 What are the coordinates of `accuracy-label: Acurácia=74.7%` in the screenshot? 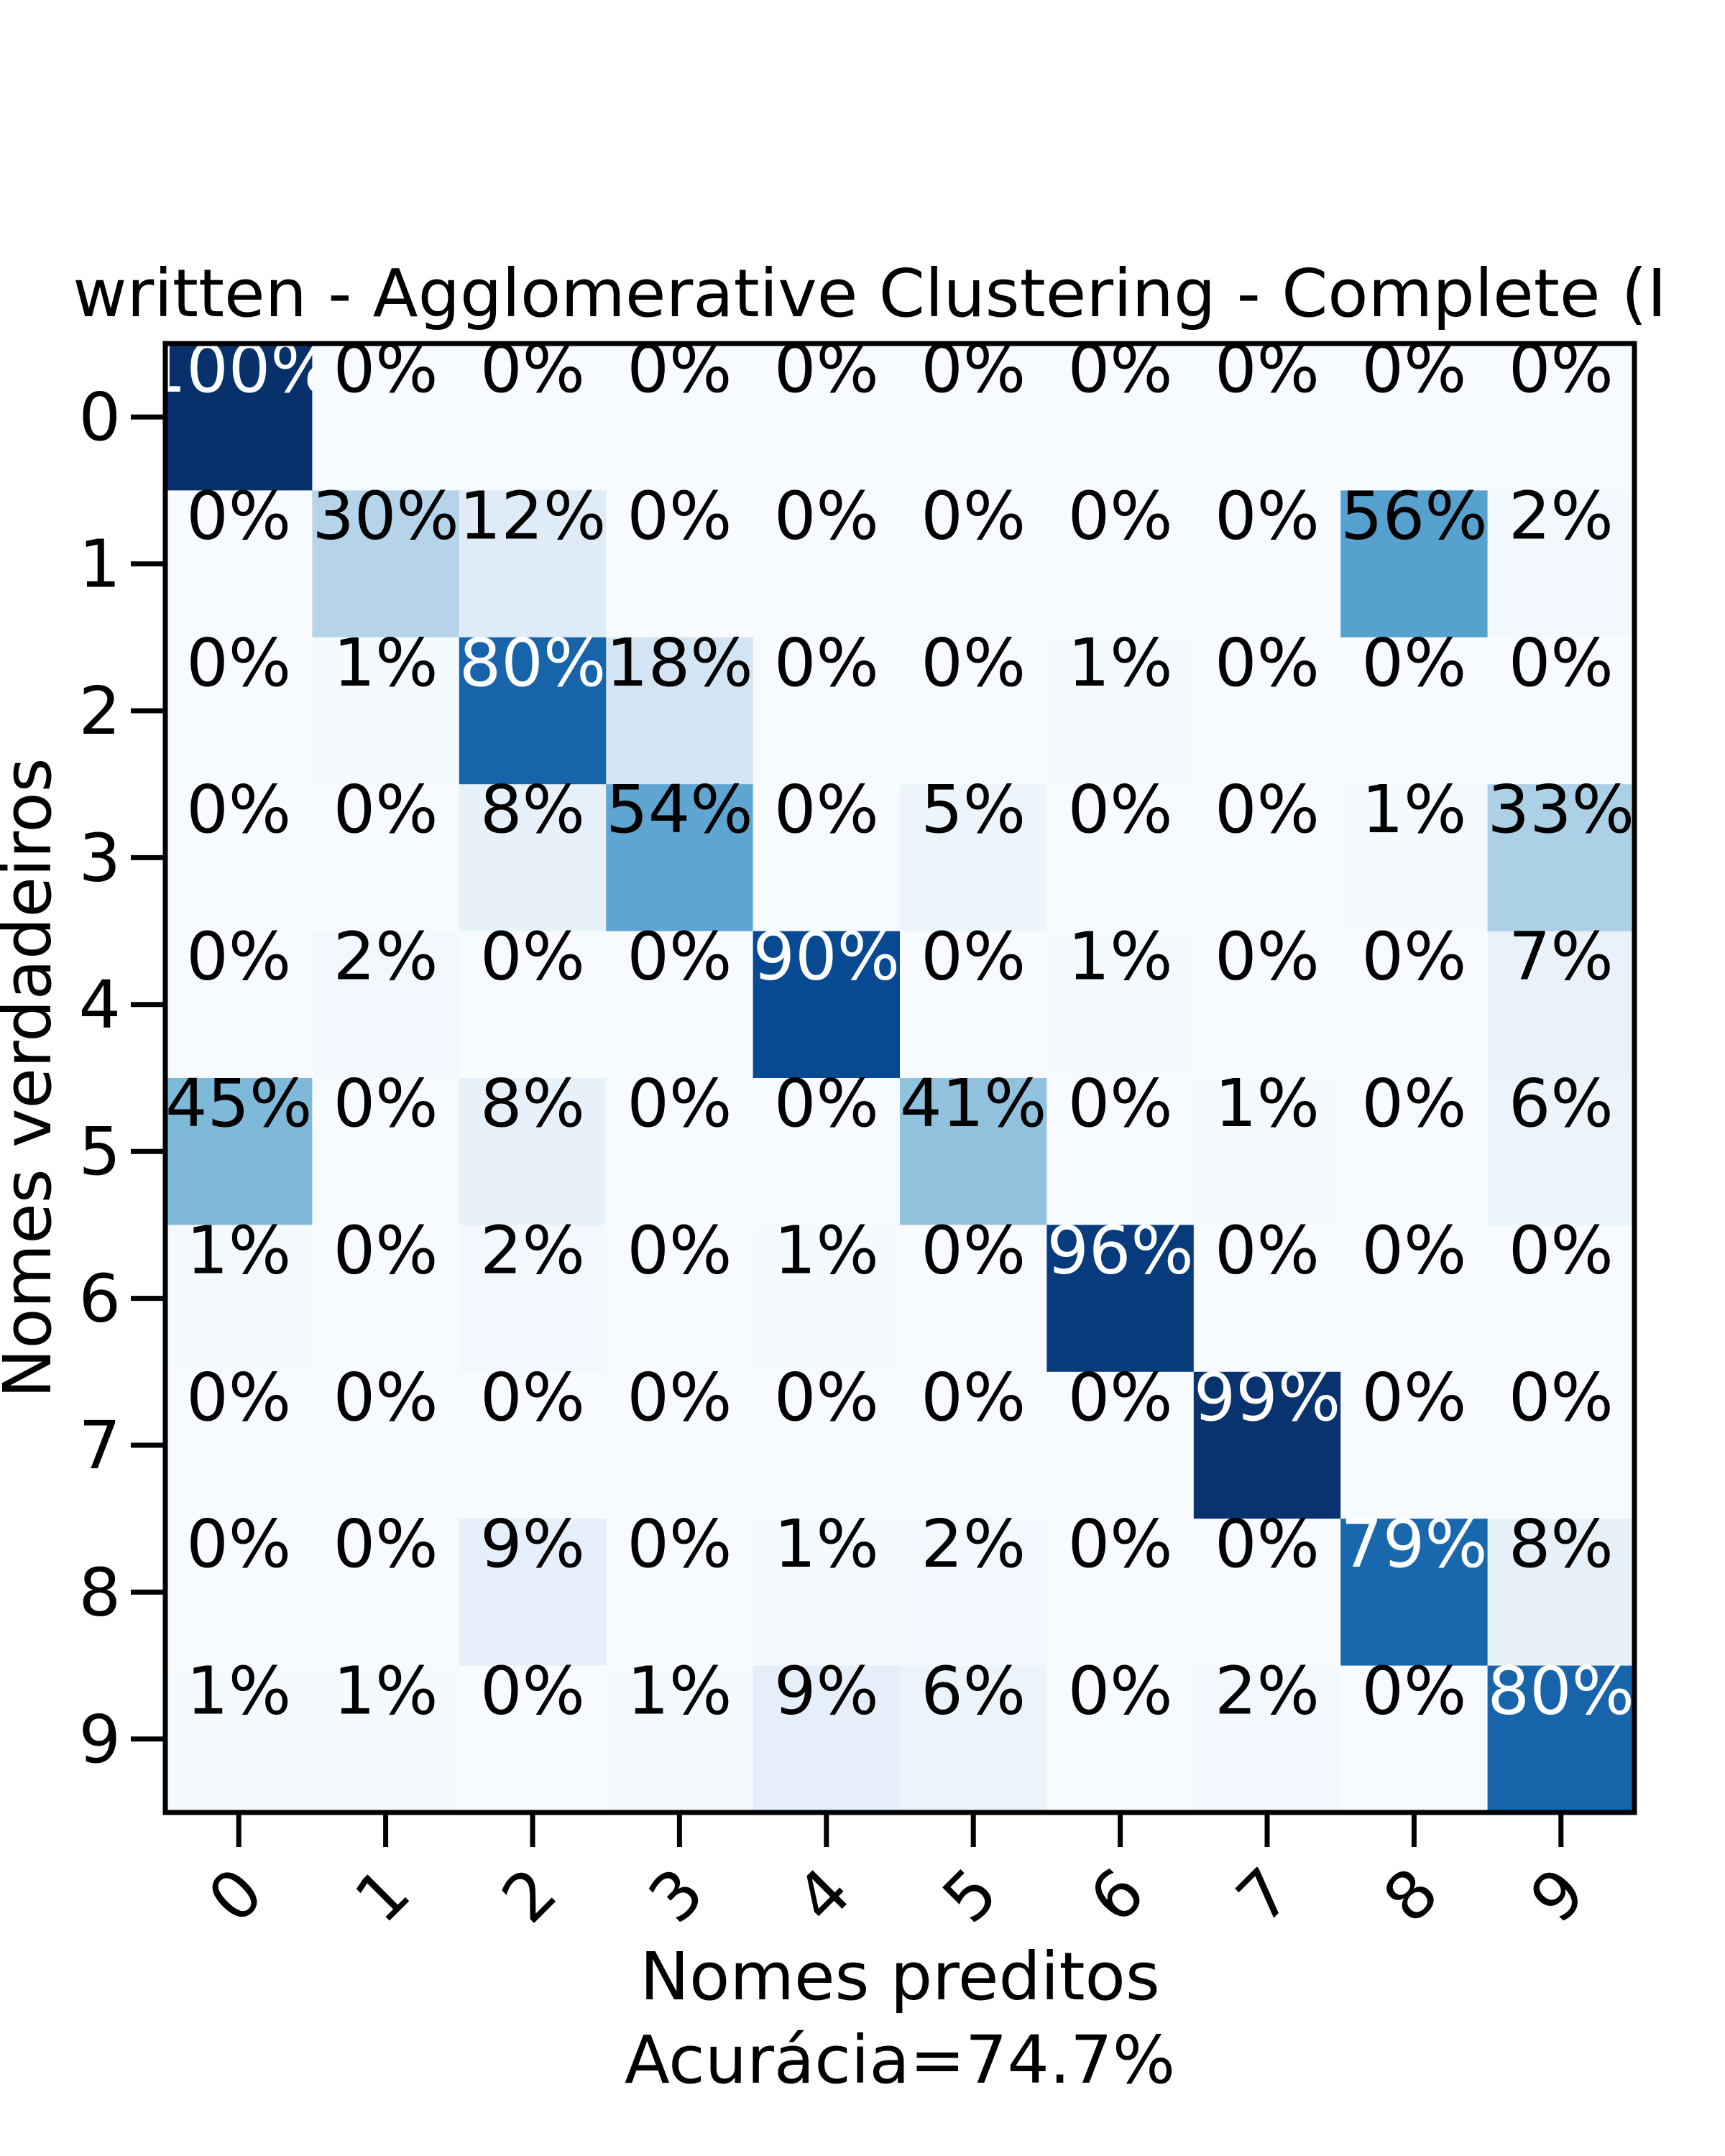 It's located at (900, 2060).